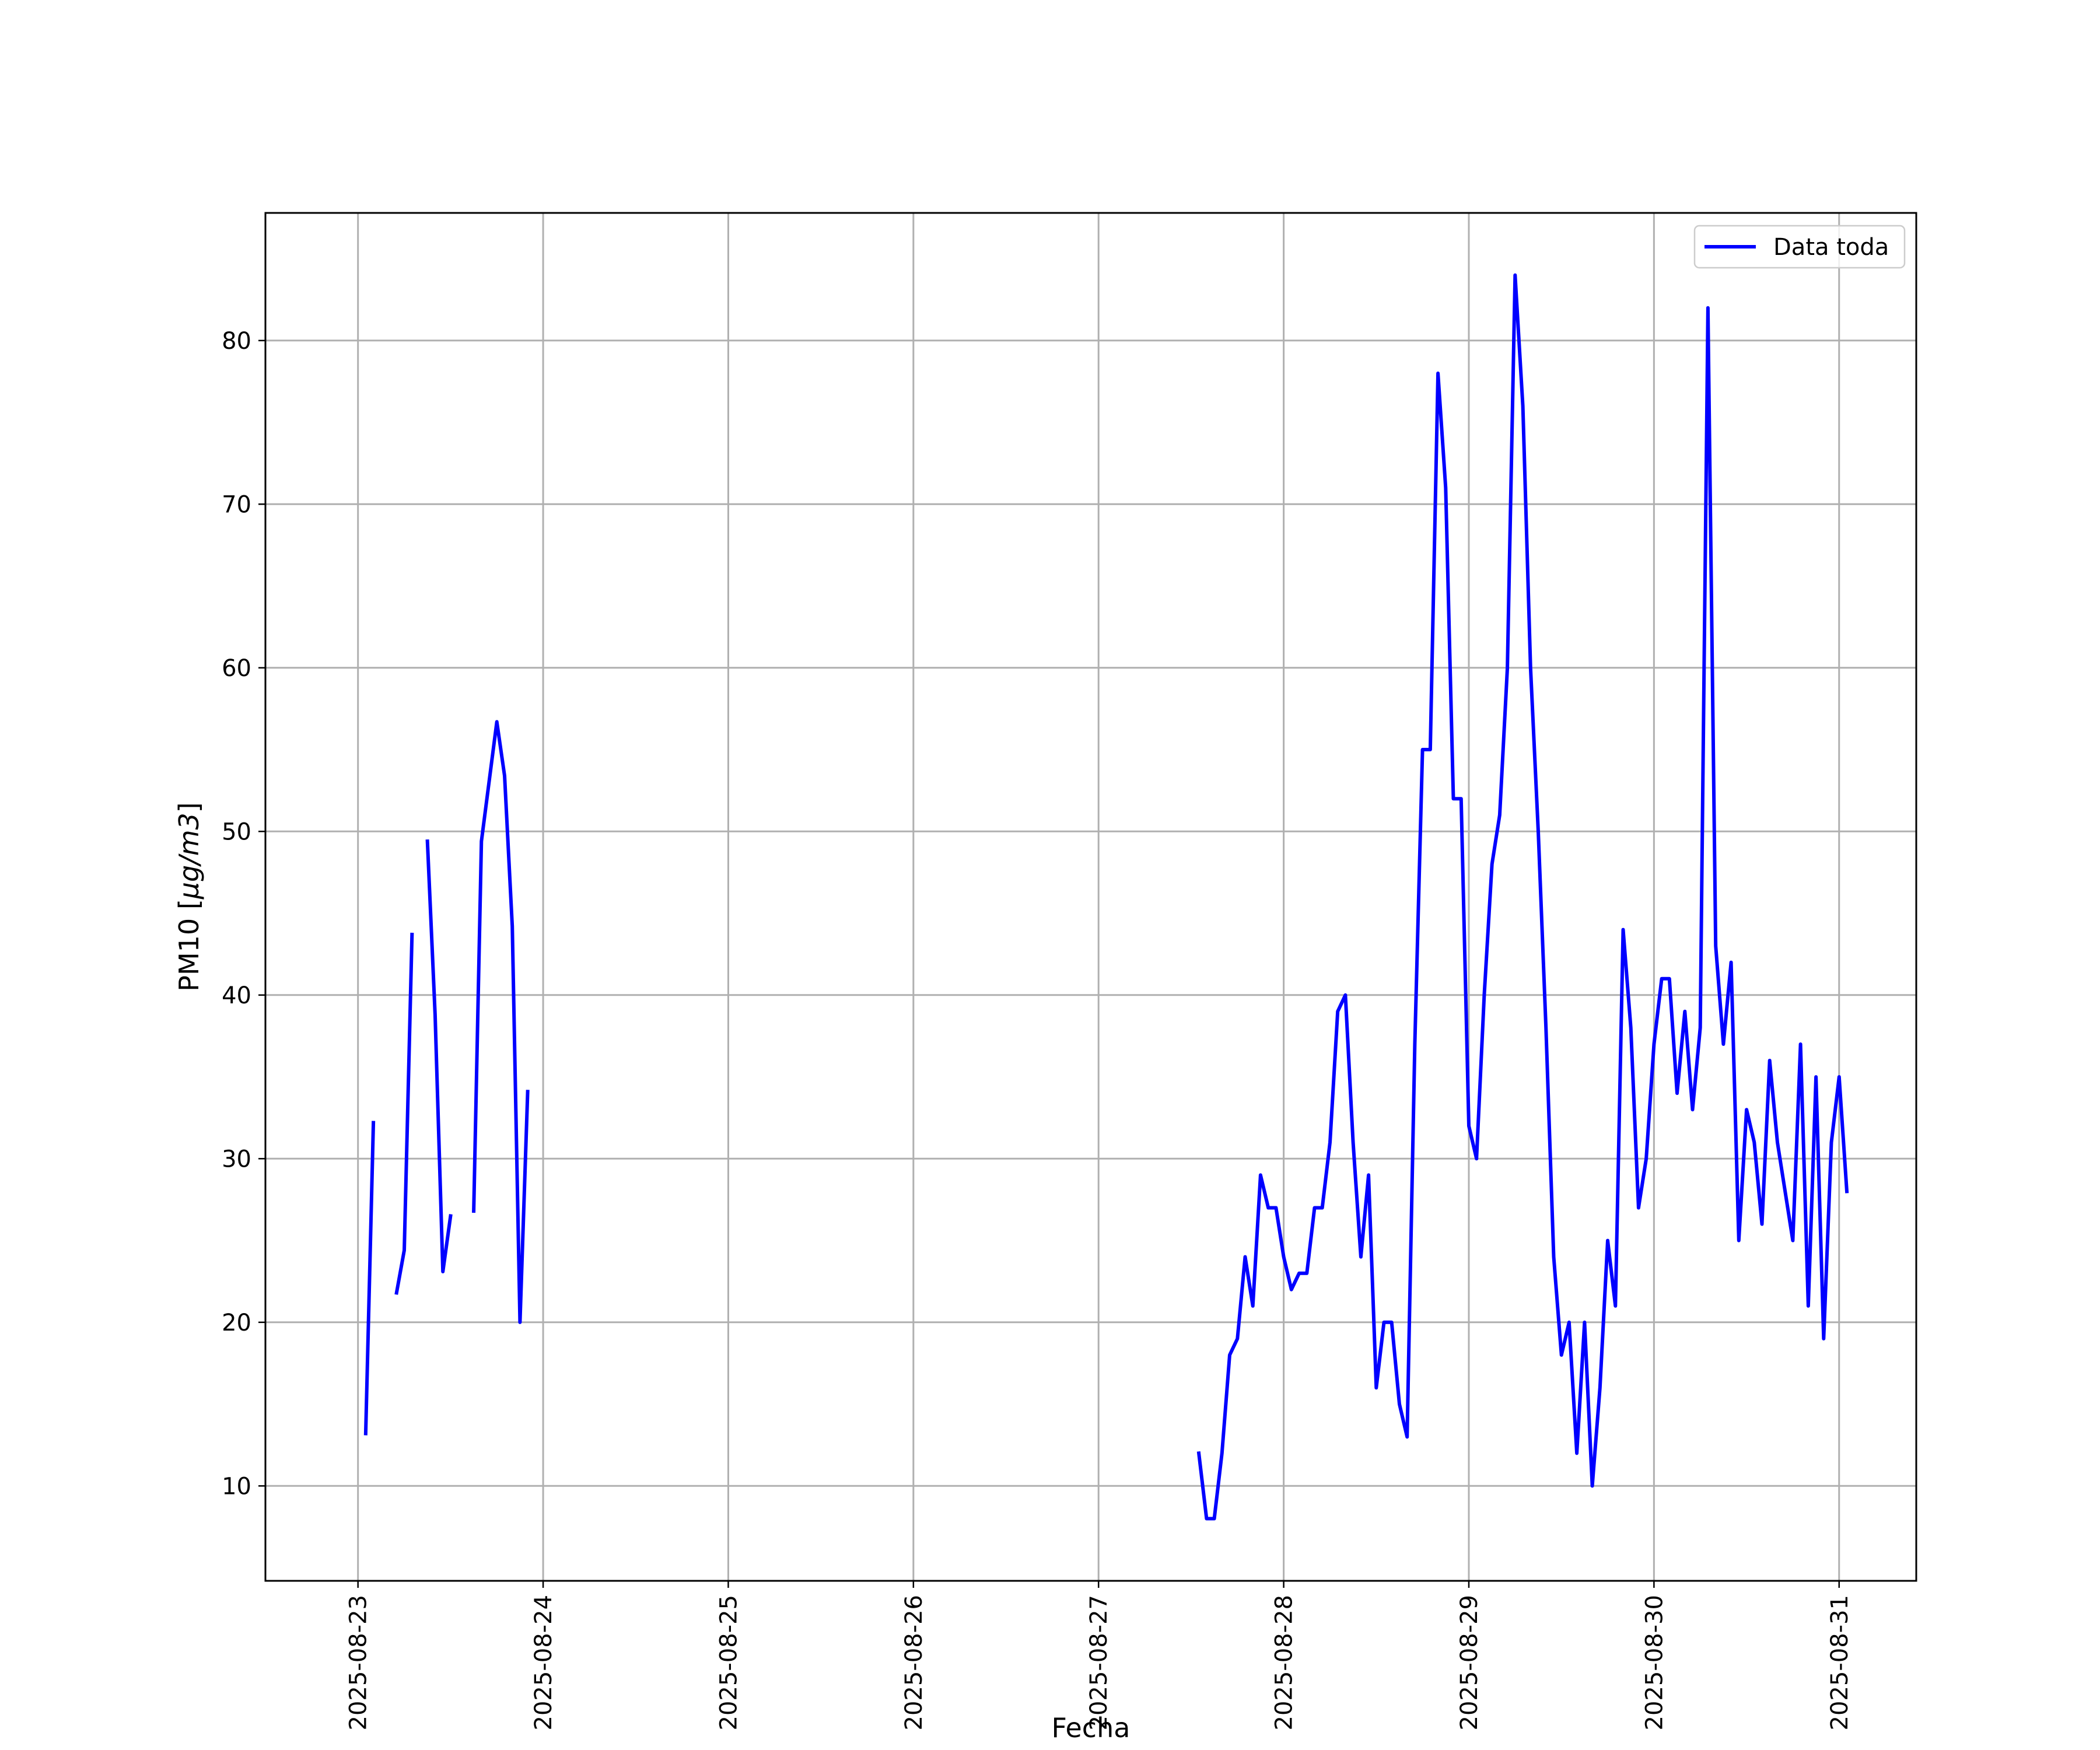  I want to click on y-tick-label: 70, so click(236, 504).